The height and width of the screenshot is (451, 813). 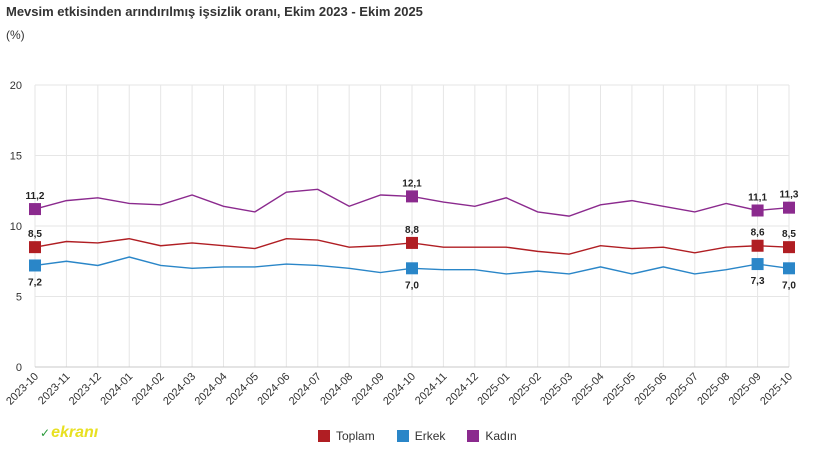 I want to click on legend-swatch-toplam, so click(x=324, y=436).